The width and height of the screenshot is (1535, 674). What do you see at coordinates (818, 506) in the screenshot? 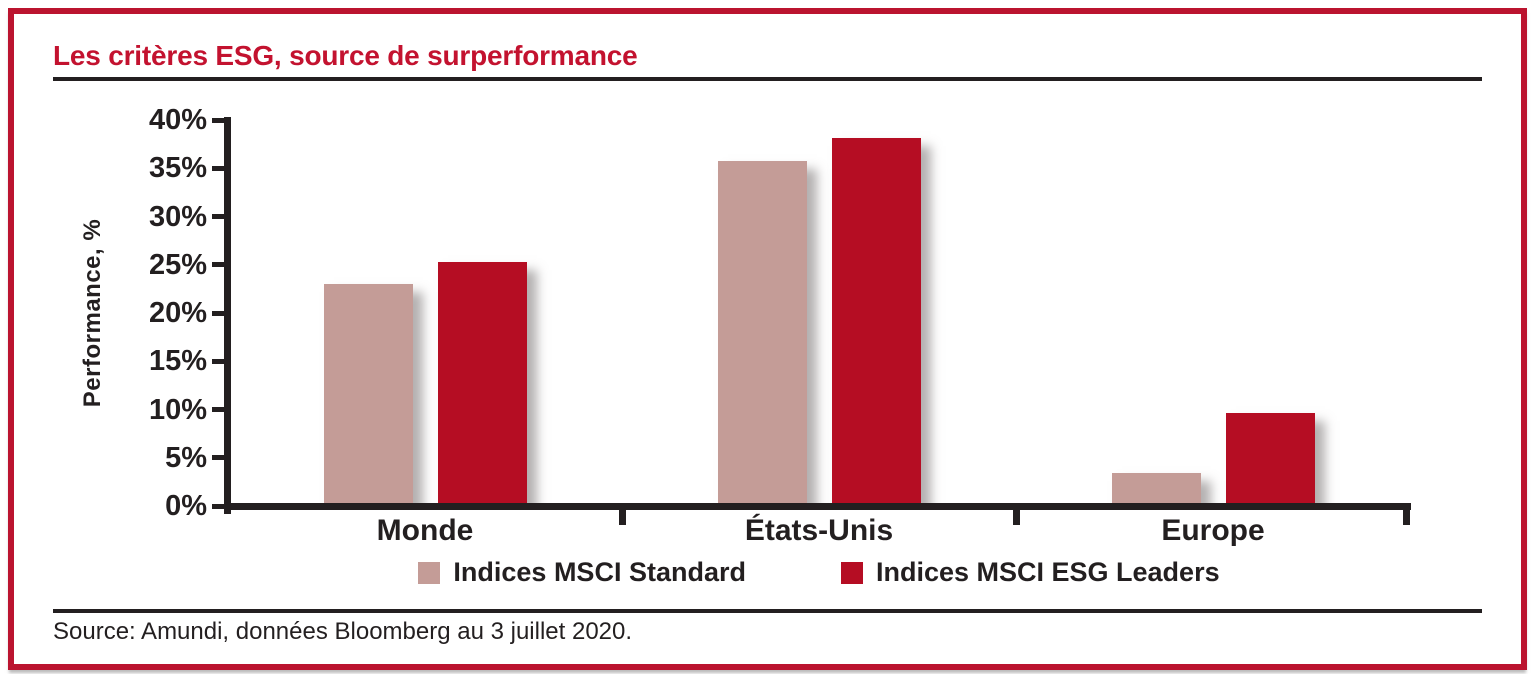
I see `x-axis-line` at bounding box center [818, 506].